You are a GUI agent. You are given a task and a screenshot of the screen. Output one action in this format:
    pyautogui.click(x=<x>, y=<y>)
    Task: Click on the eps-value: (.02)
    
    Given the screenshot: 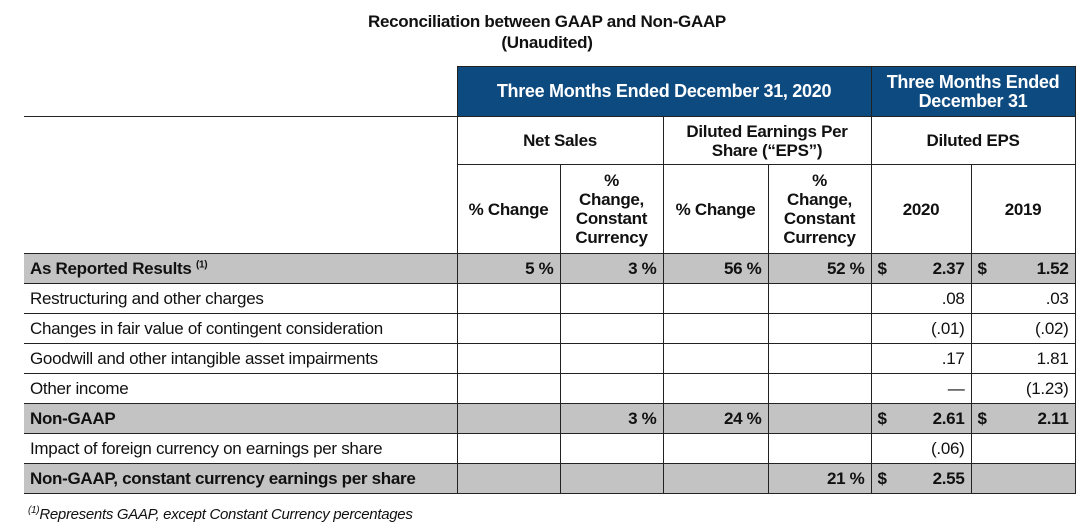 What is the action you would take?
    pyautogui.click(x=1052, y=328)
    